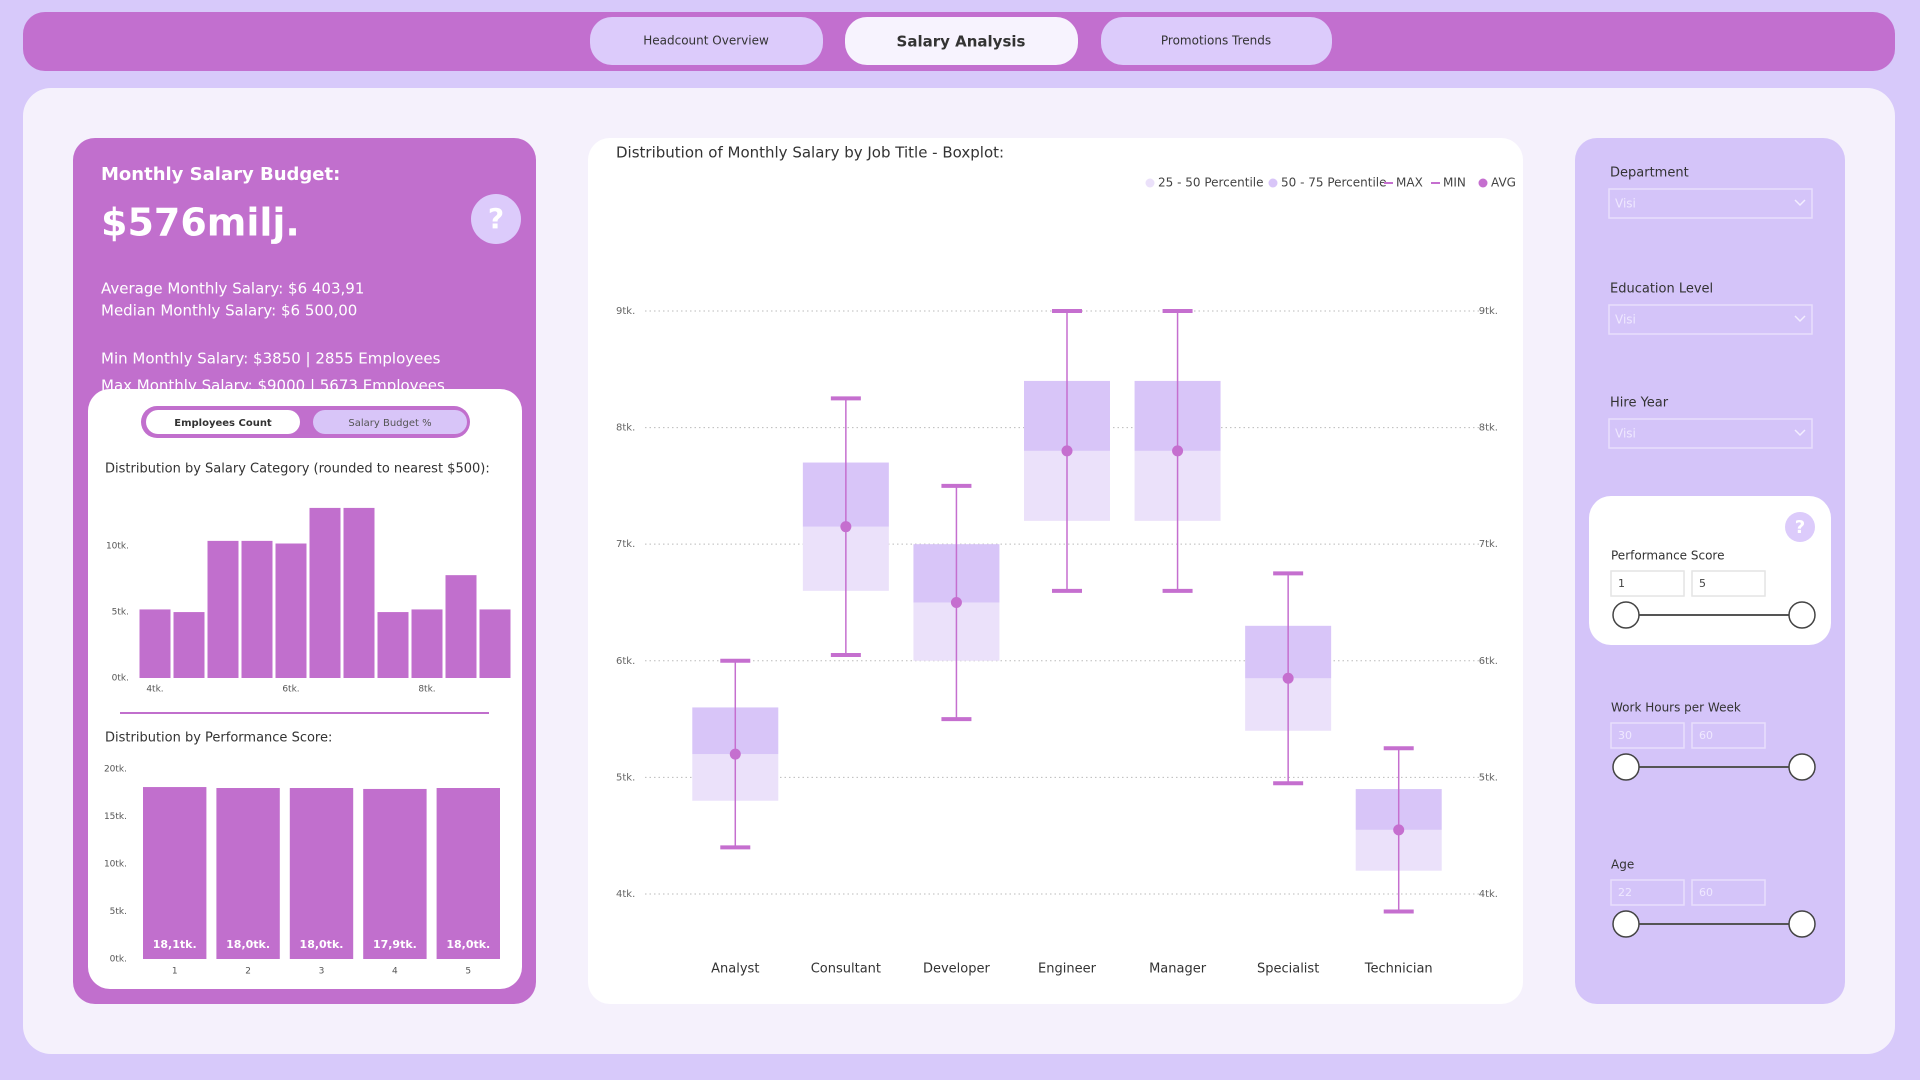 This screenshot has width=1920, height=1080. Describe the element at coordinates (175, 972) in the screenshot. I see `x-tick-label: 1` at that location.